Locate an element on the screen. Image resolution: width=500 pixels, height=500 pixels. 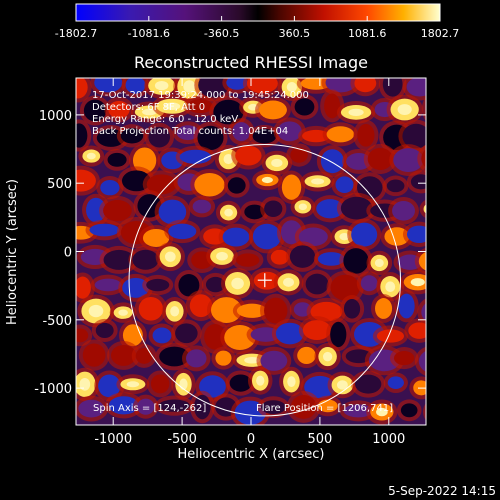
x-axis-label: Heliocentric X (arcsec) is located at coordinates (251, 454).